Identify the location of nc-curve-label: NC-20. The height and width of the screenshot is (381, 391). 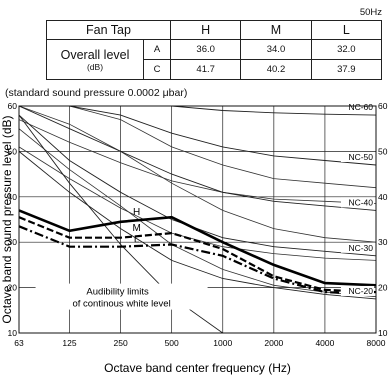
(360, 291).